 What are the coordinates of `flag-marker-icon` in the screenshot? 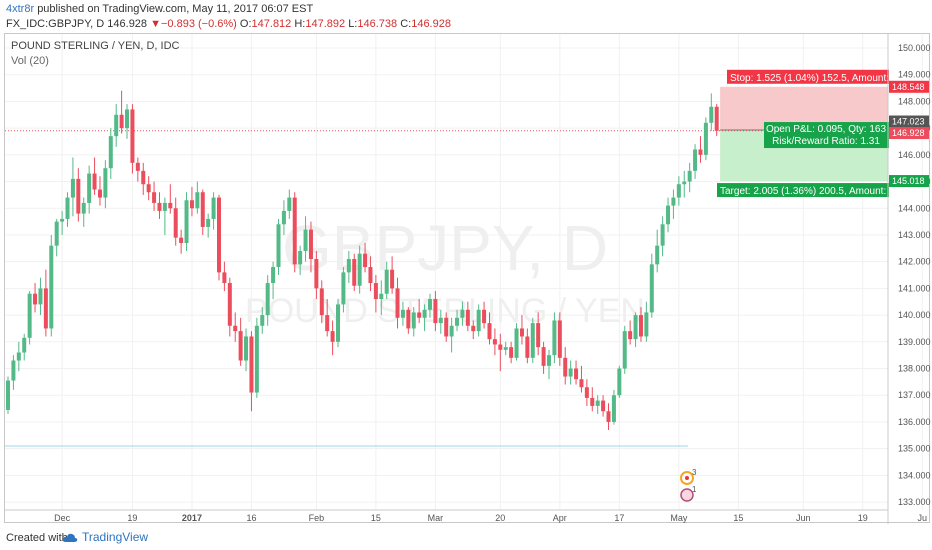 It's located at (687, 495).